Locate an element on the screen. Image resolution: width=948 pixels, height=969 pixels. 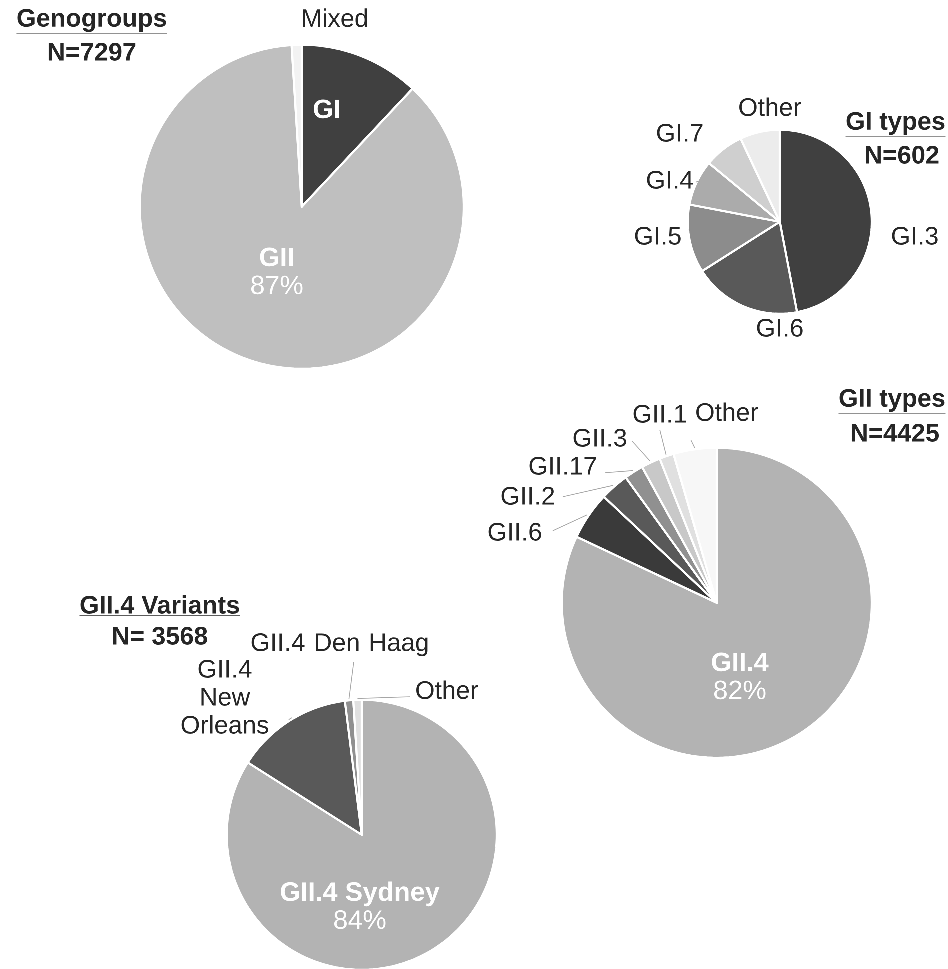
text: N=4425 is located at coordinates (896, 433).